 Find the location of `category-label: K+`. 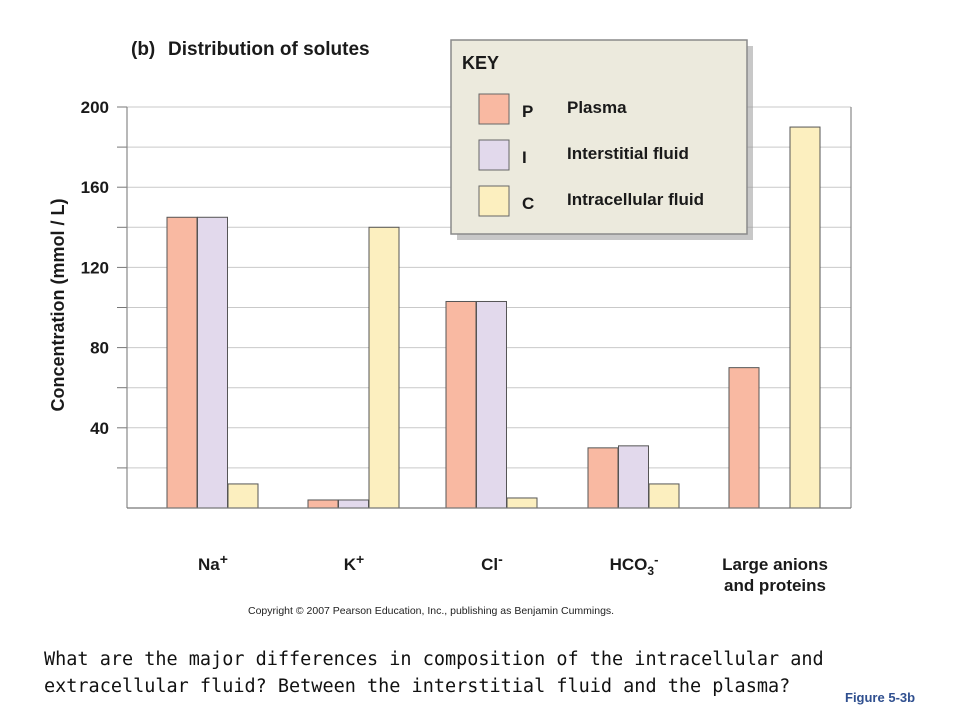

category-label: K+ is located at coordinates (354, 562).